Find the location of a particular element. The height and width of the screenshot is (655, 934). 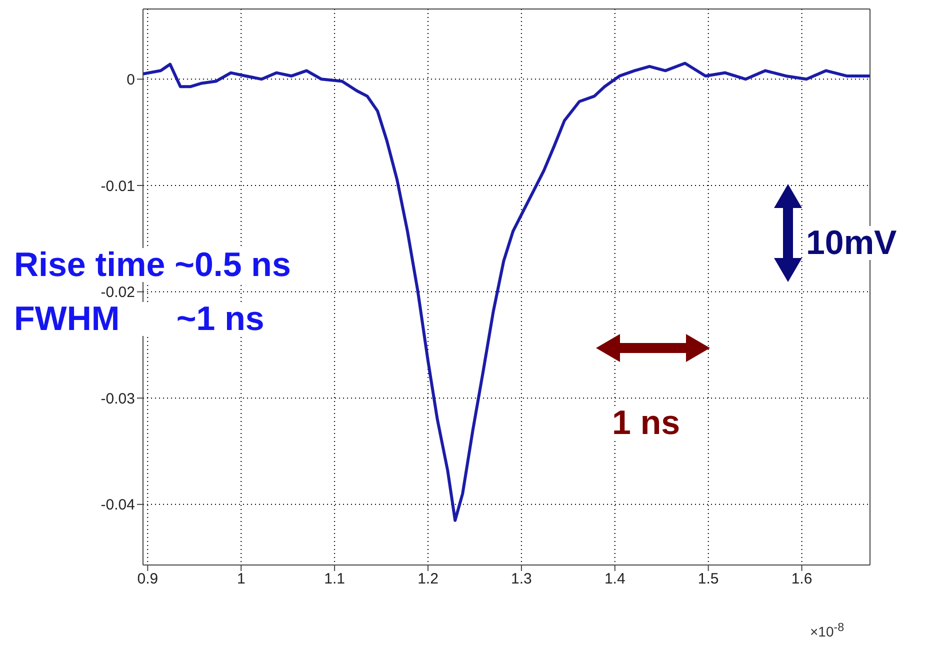

annotation: 1 ns is located at coordinates (646, 423).